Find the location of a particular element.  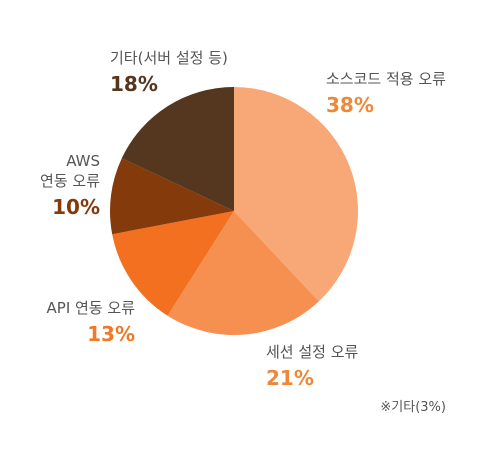

slice-value-5: 18% is located at coordinates (134, 84).